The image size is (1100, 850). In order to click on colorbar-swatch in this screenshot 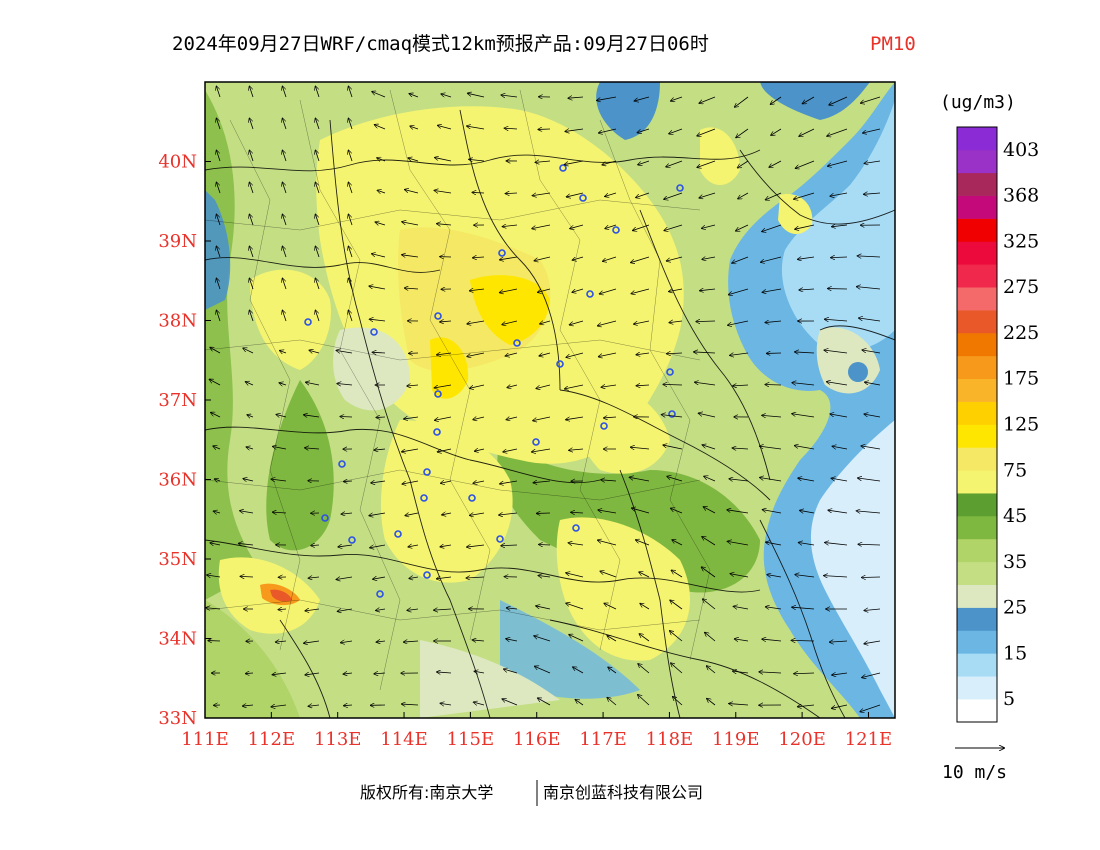, I will do `click(977, 459)`.